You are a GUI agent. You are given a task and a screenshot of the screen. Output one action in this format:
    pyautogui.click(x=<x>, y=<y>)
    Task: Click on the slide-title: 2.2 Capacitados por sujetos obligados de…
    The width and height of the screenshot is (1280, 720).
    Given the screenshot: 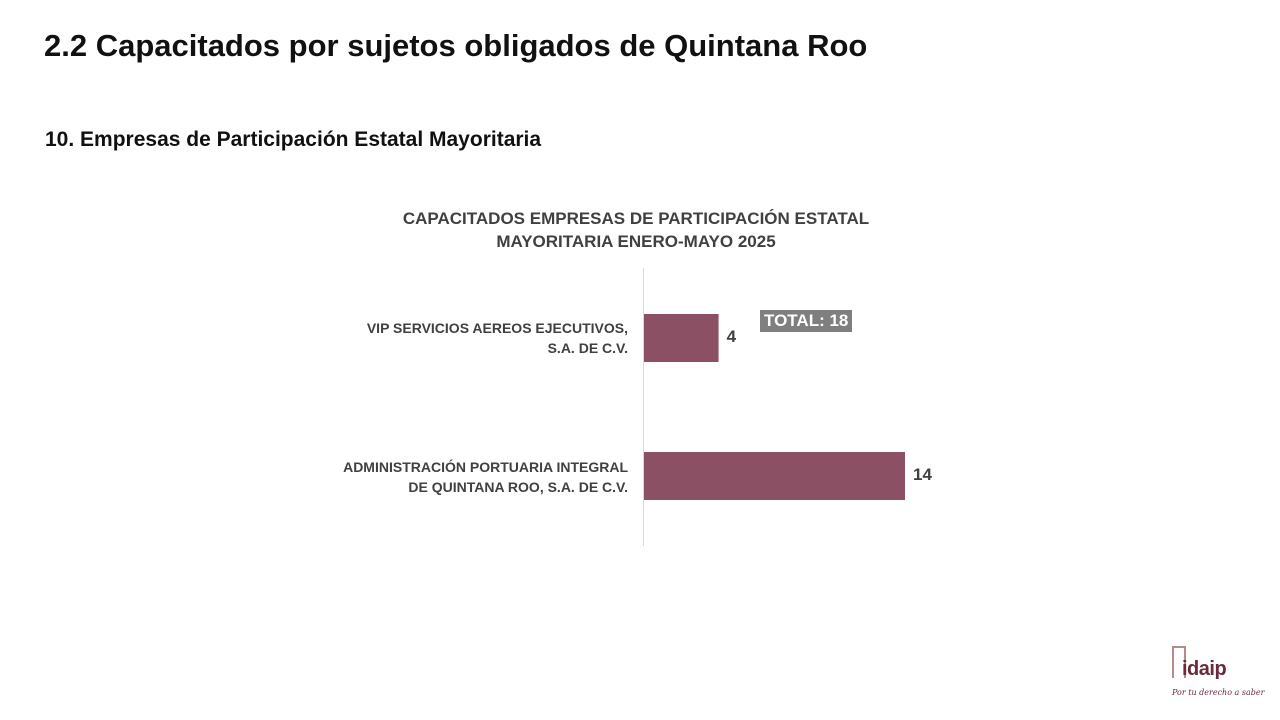 What is the action you would take?
    pyautogui.click(x=456, y=45)
    